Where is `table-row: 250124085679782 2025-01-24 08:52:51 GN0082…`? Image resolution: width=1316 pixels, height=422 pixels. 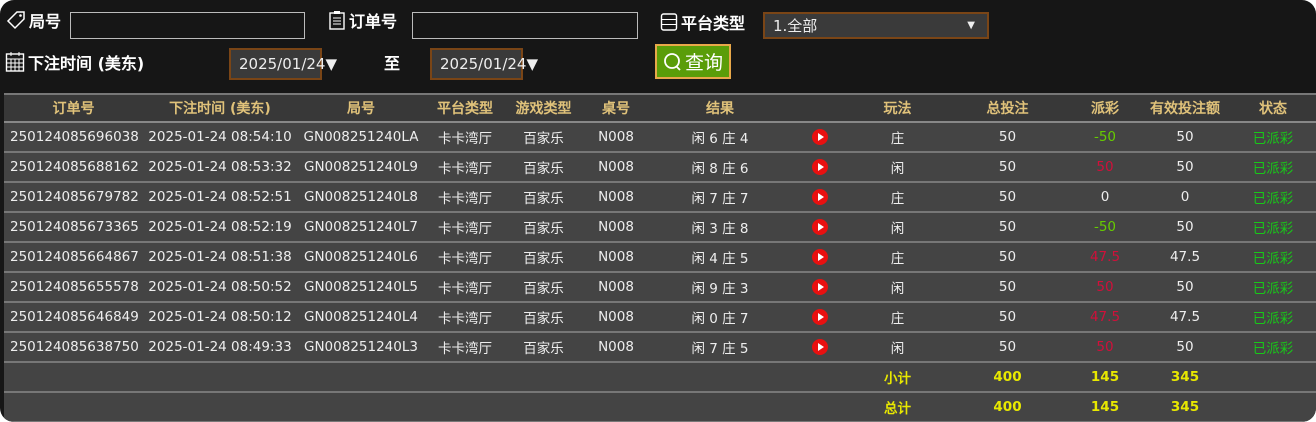
table-row: 250124085679782 2025-01-24 08:52:51 GN0082… is located at coordinates (660, 197).